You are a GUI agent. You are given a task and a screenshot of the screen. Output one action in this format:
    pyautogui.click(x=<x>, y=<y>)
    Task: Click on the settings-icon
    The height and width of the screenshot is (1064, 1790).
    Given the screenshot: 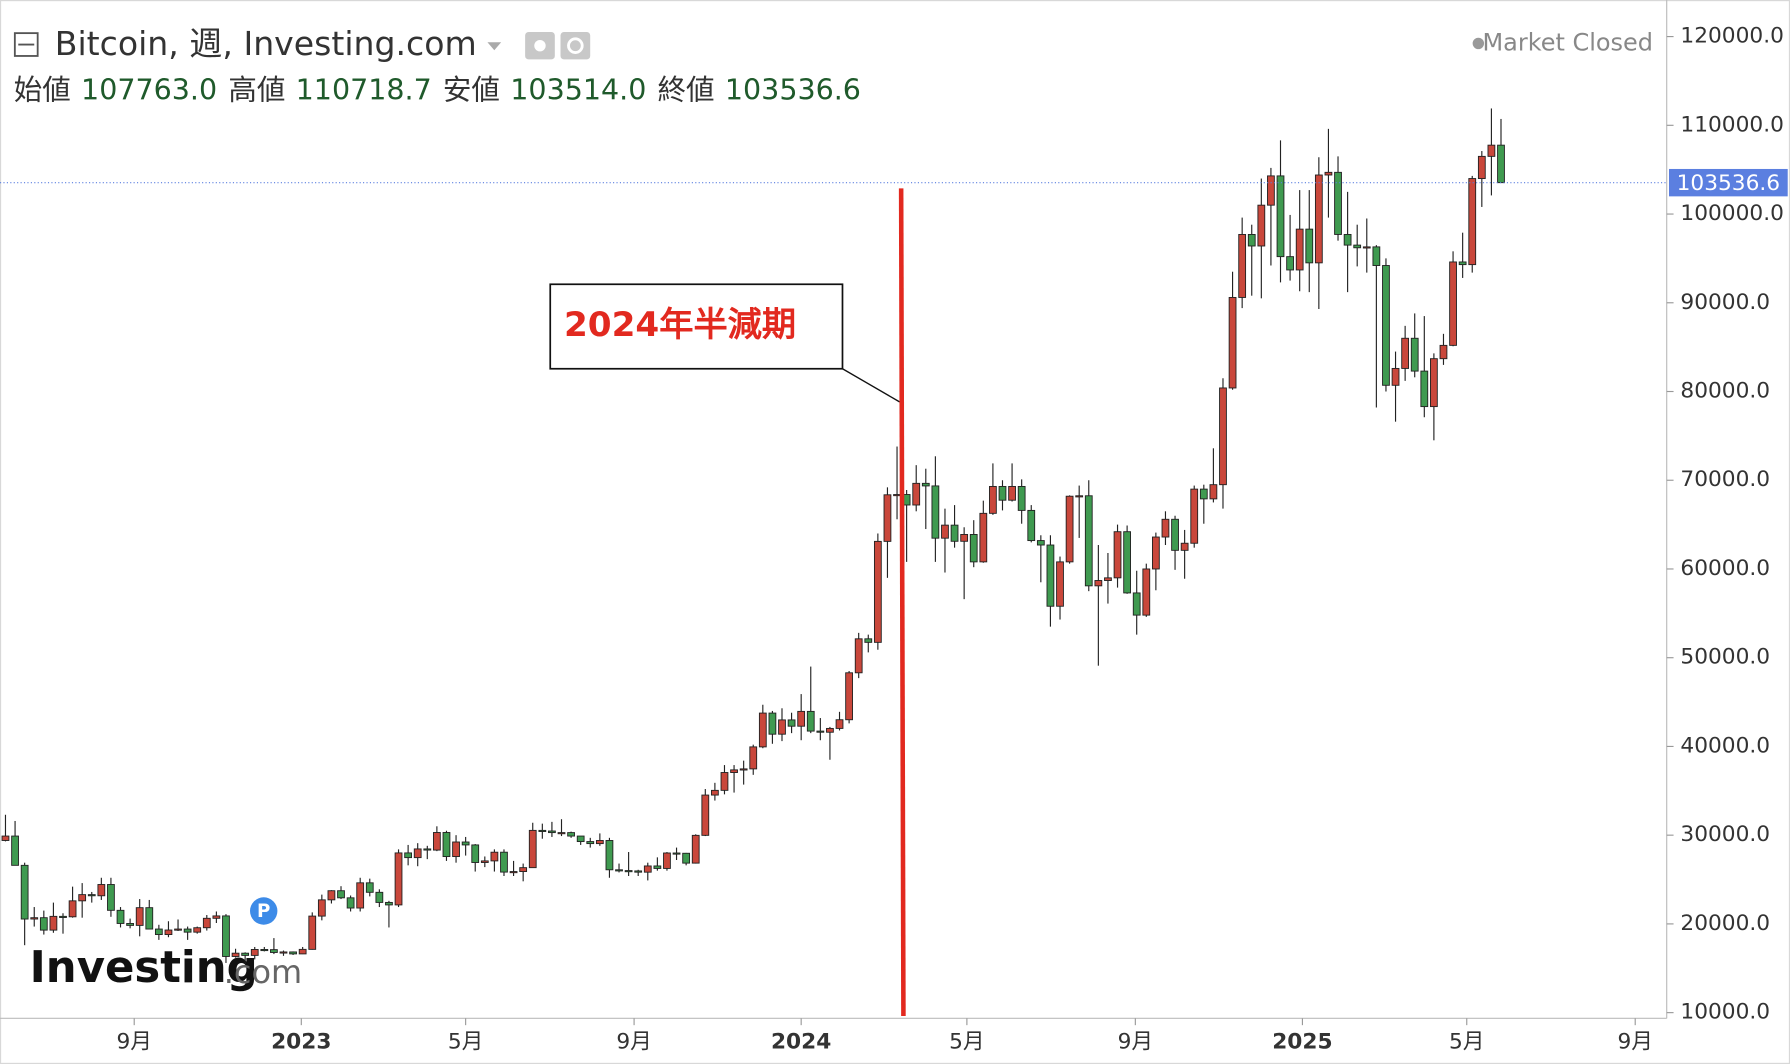 What is the action you would take?
    pyautogui.click(x=575, y=45)
    